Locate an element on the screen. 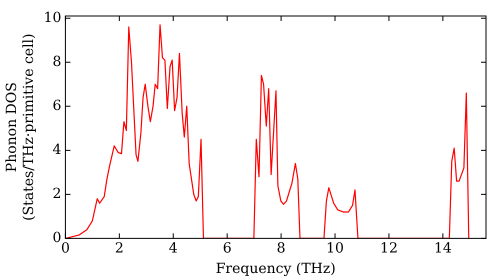 The height and width of the screenshot is (280, 500). y-tick-label: 4 is located at coordinates (57, 150).